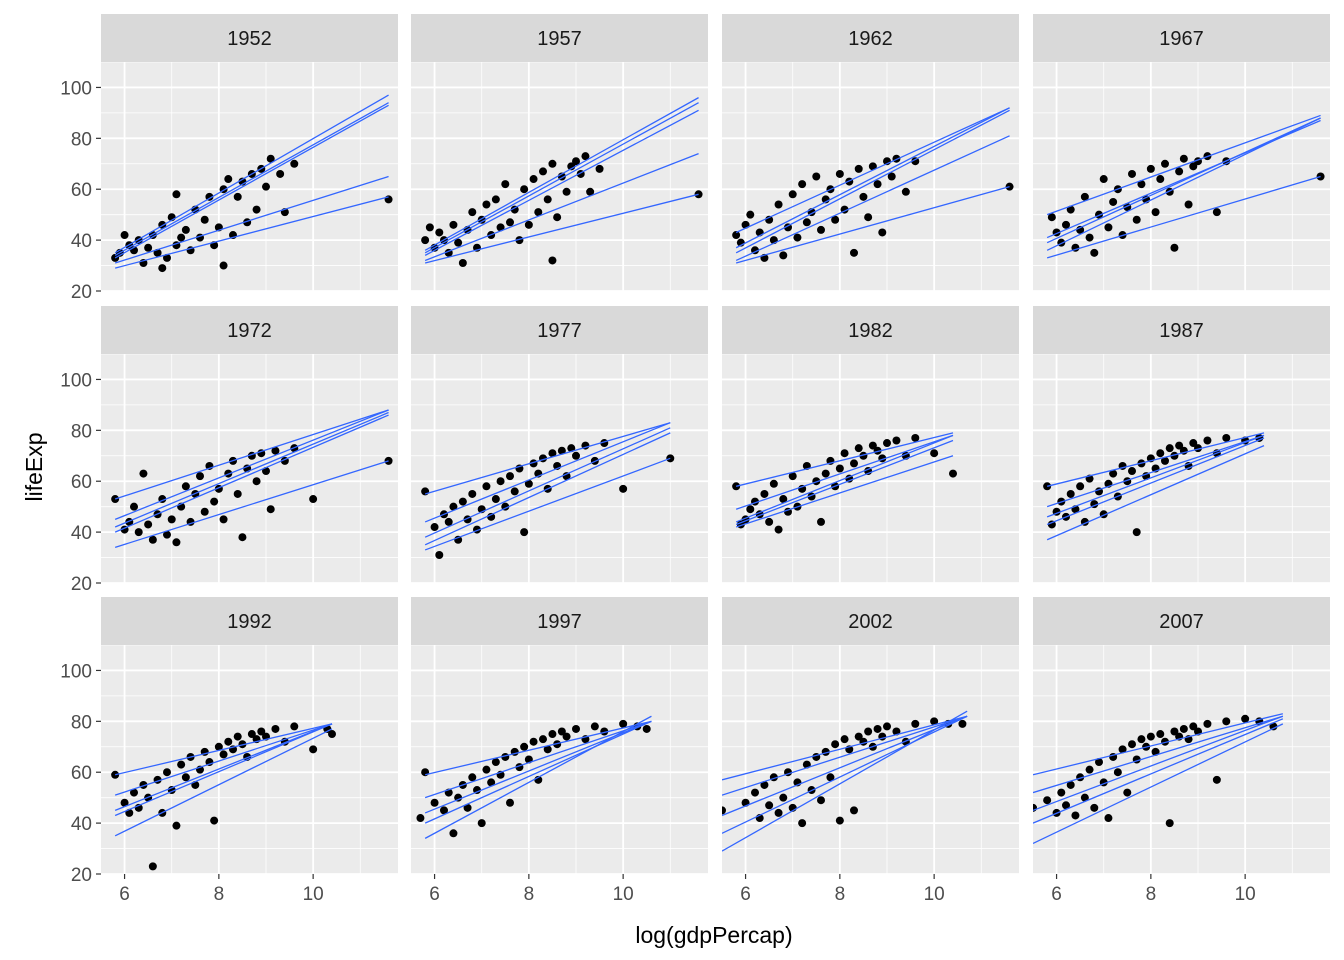 Image resolution: width=1344 pixels, height=960 pixels. What do you see at coordinates (81, 139) in the screenshot?
I see `y-tick-label: 80` at bounding box center [81, 139].